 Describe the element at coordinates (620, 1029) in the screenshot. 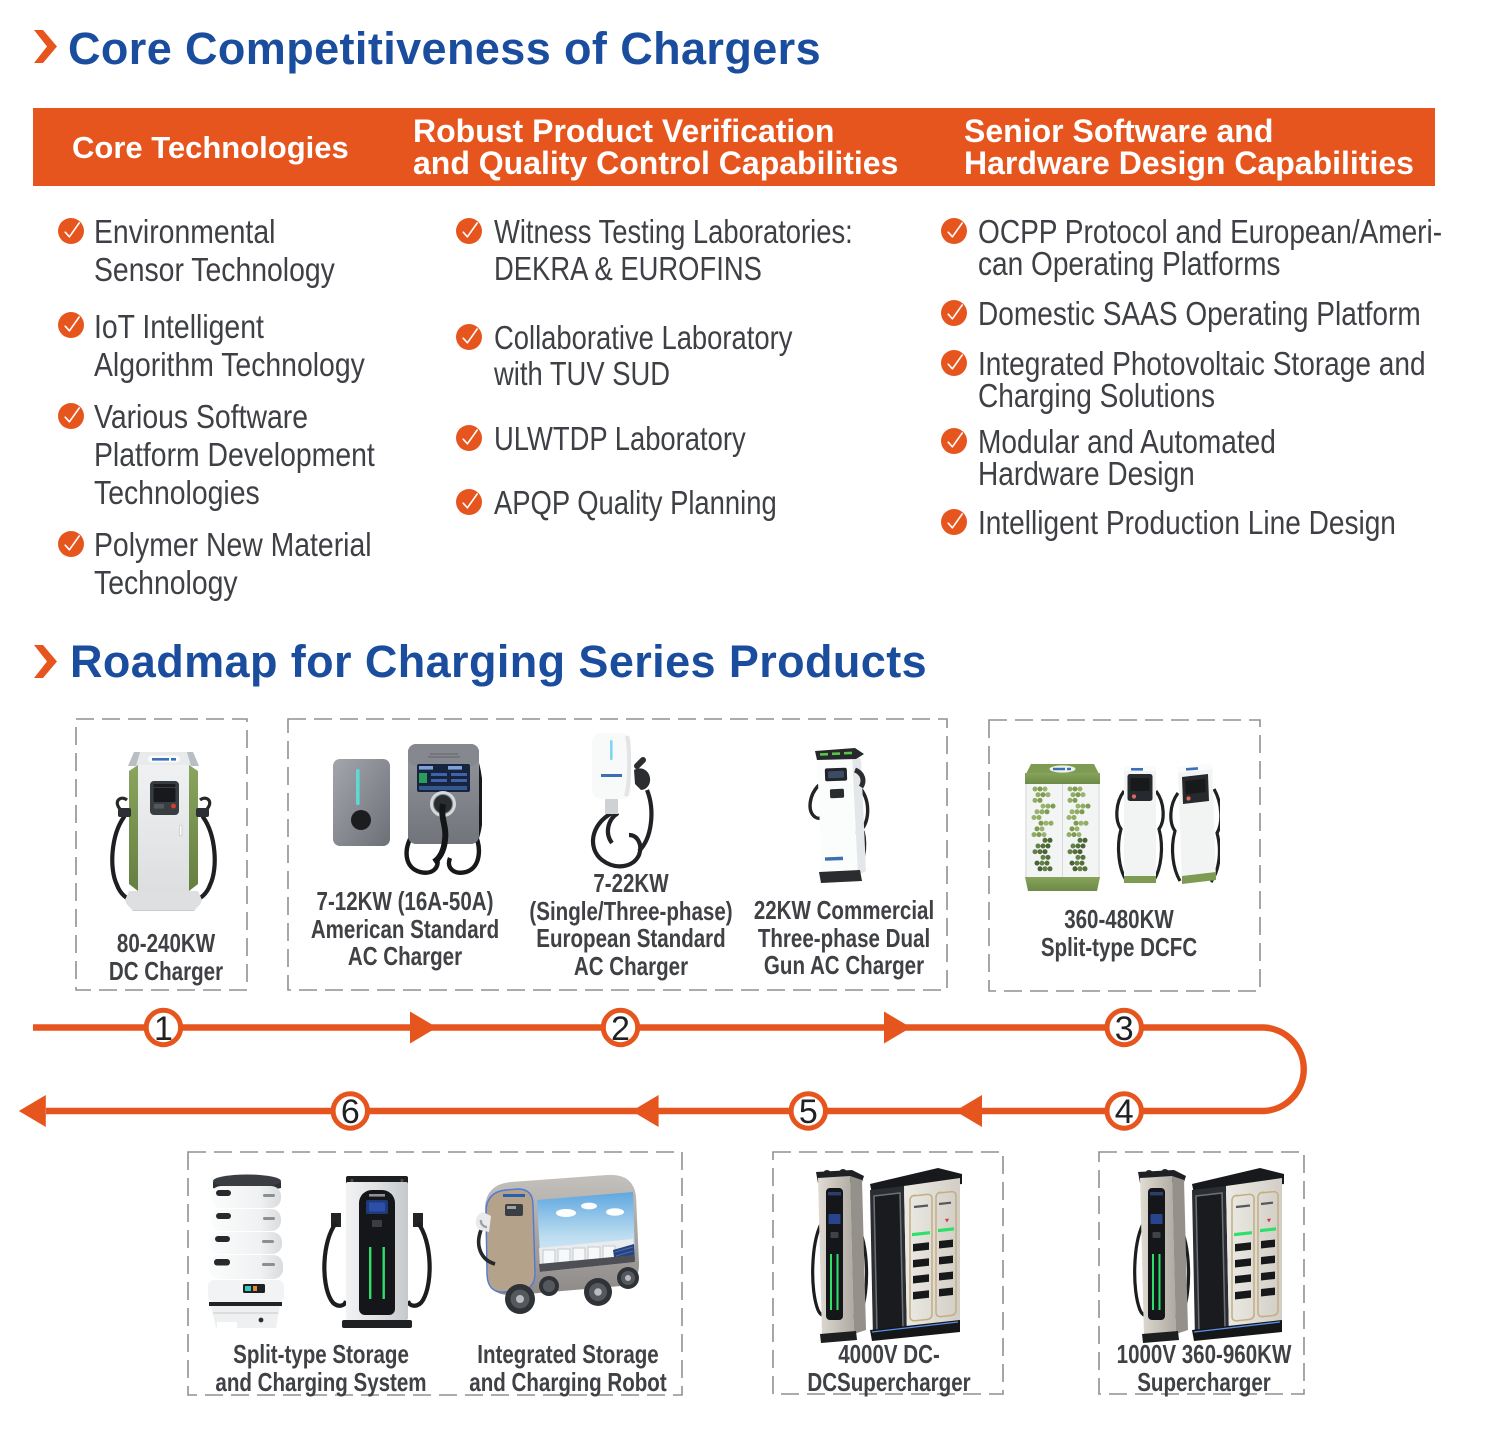

I see `svg-text: 2` at that location.